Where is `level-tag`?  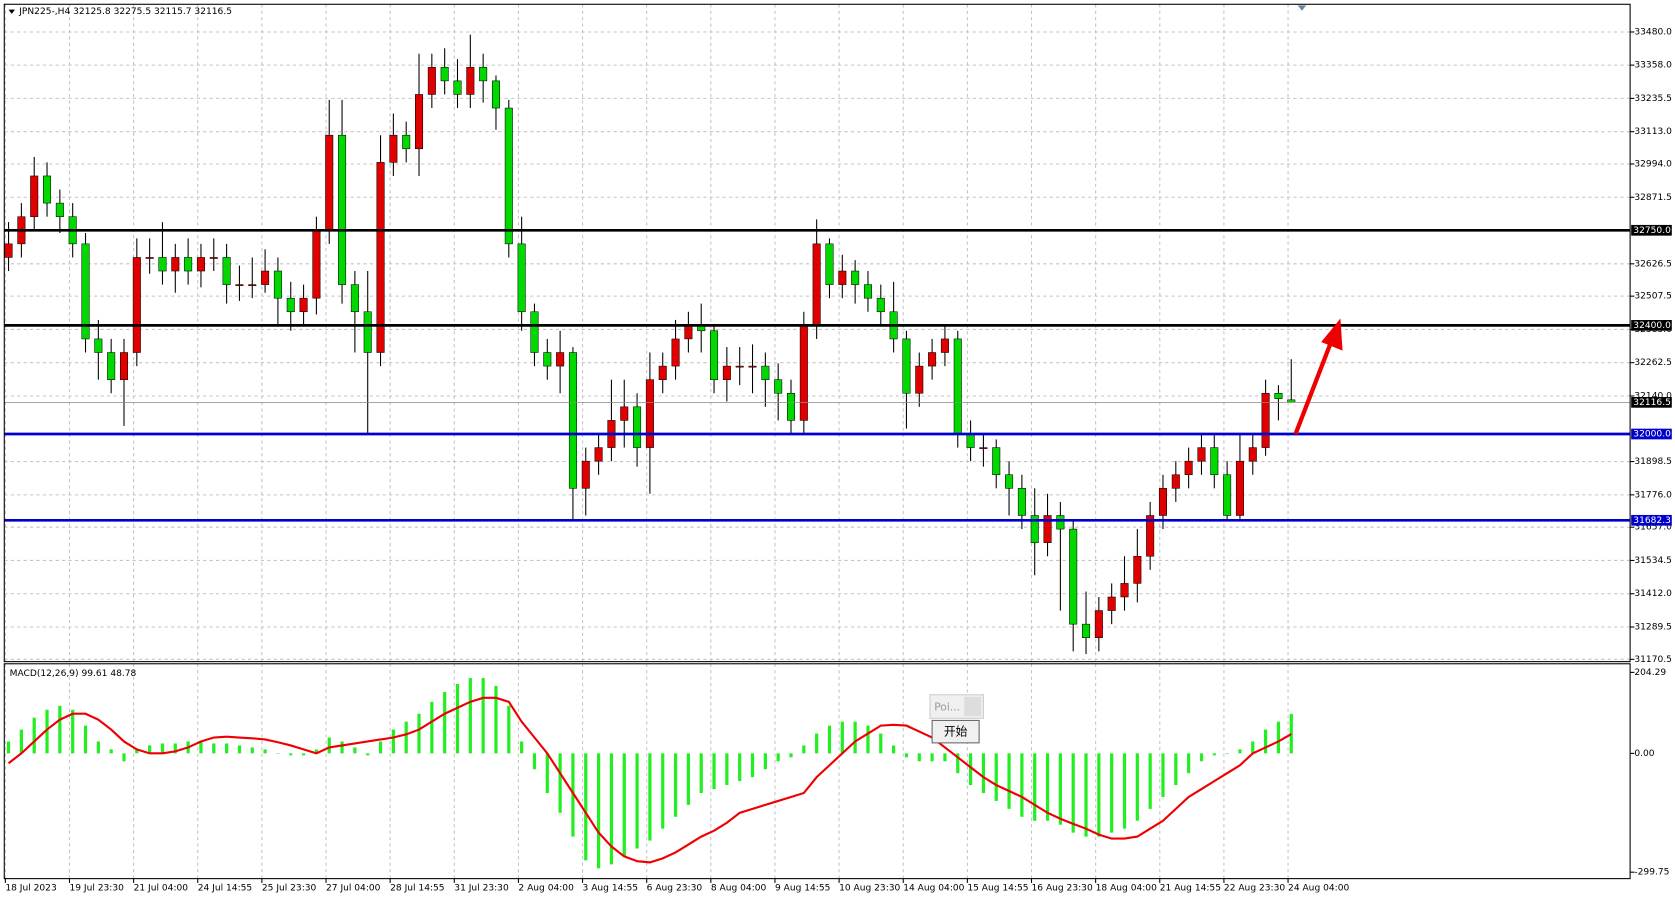
level-tag is located at coordinates (1651, 520).